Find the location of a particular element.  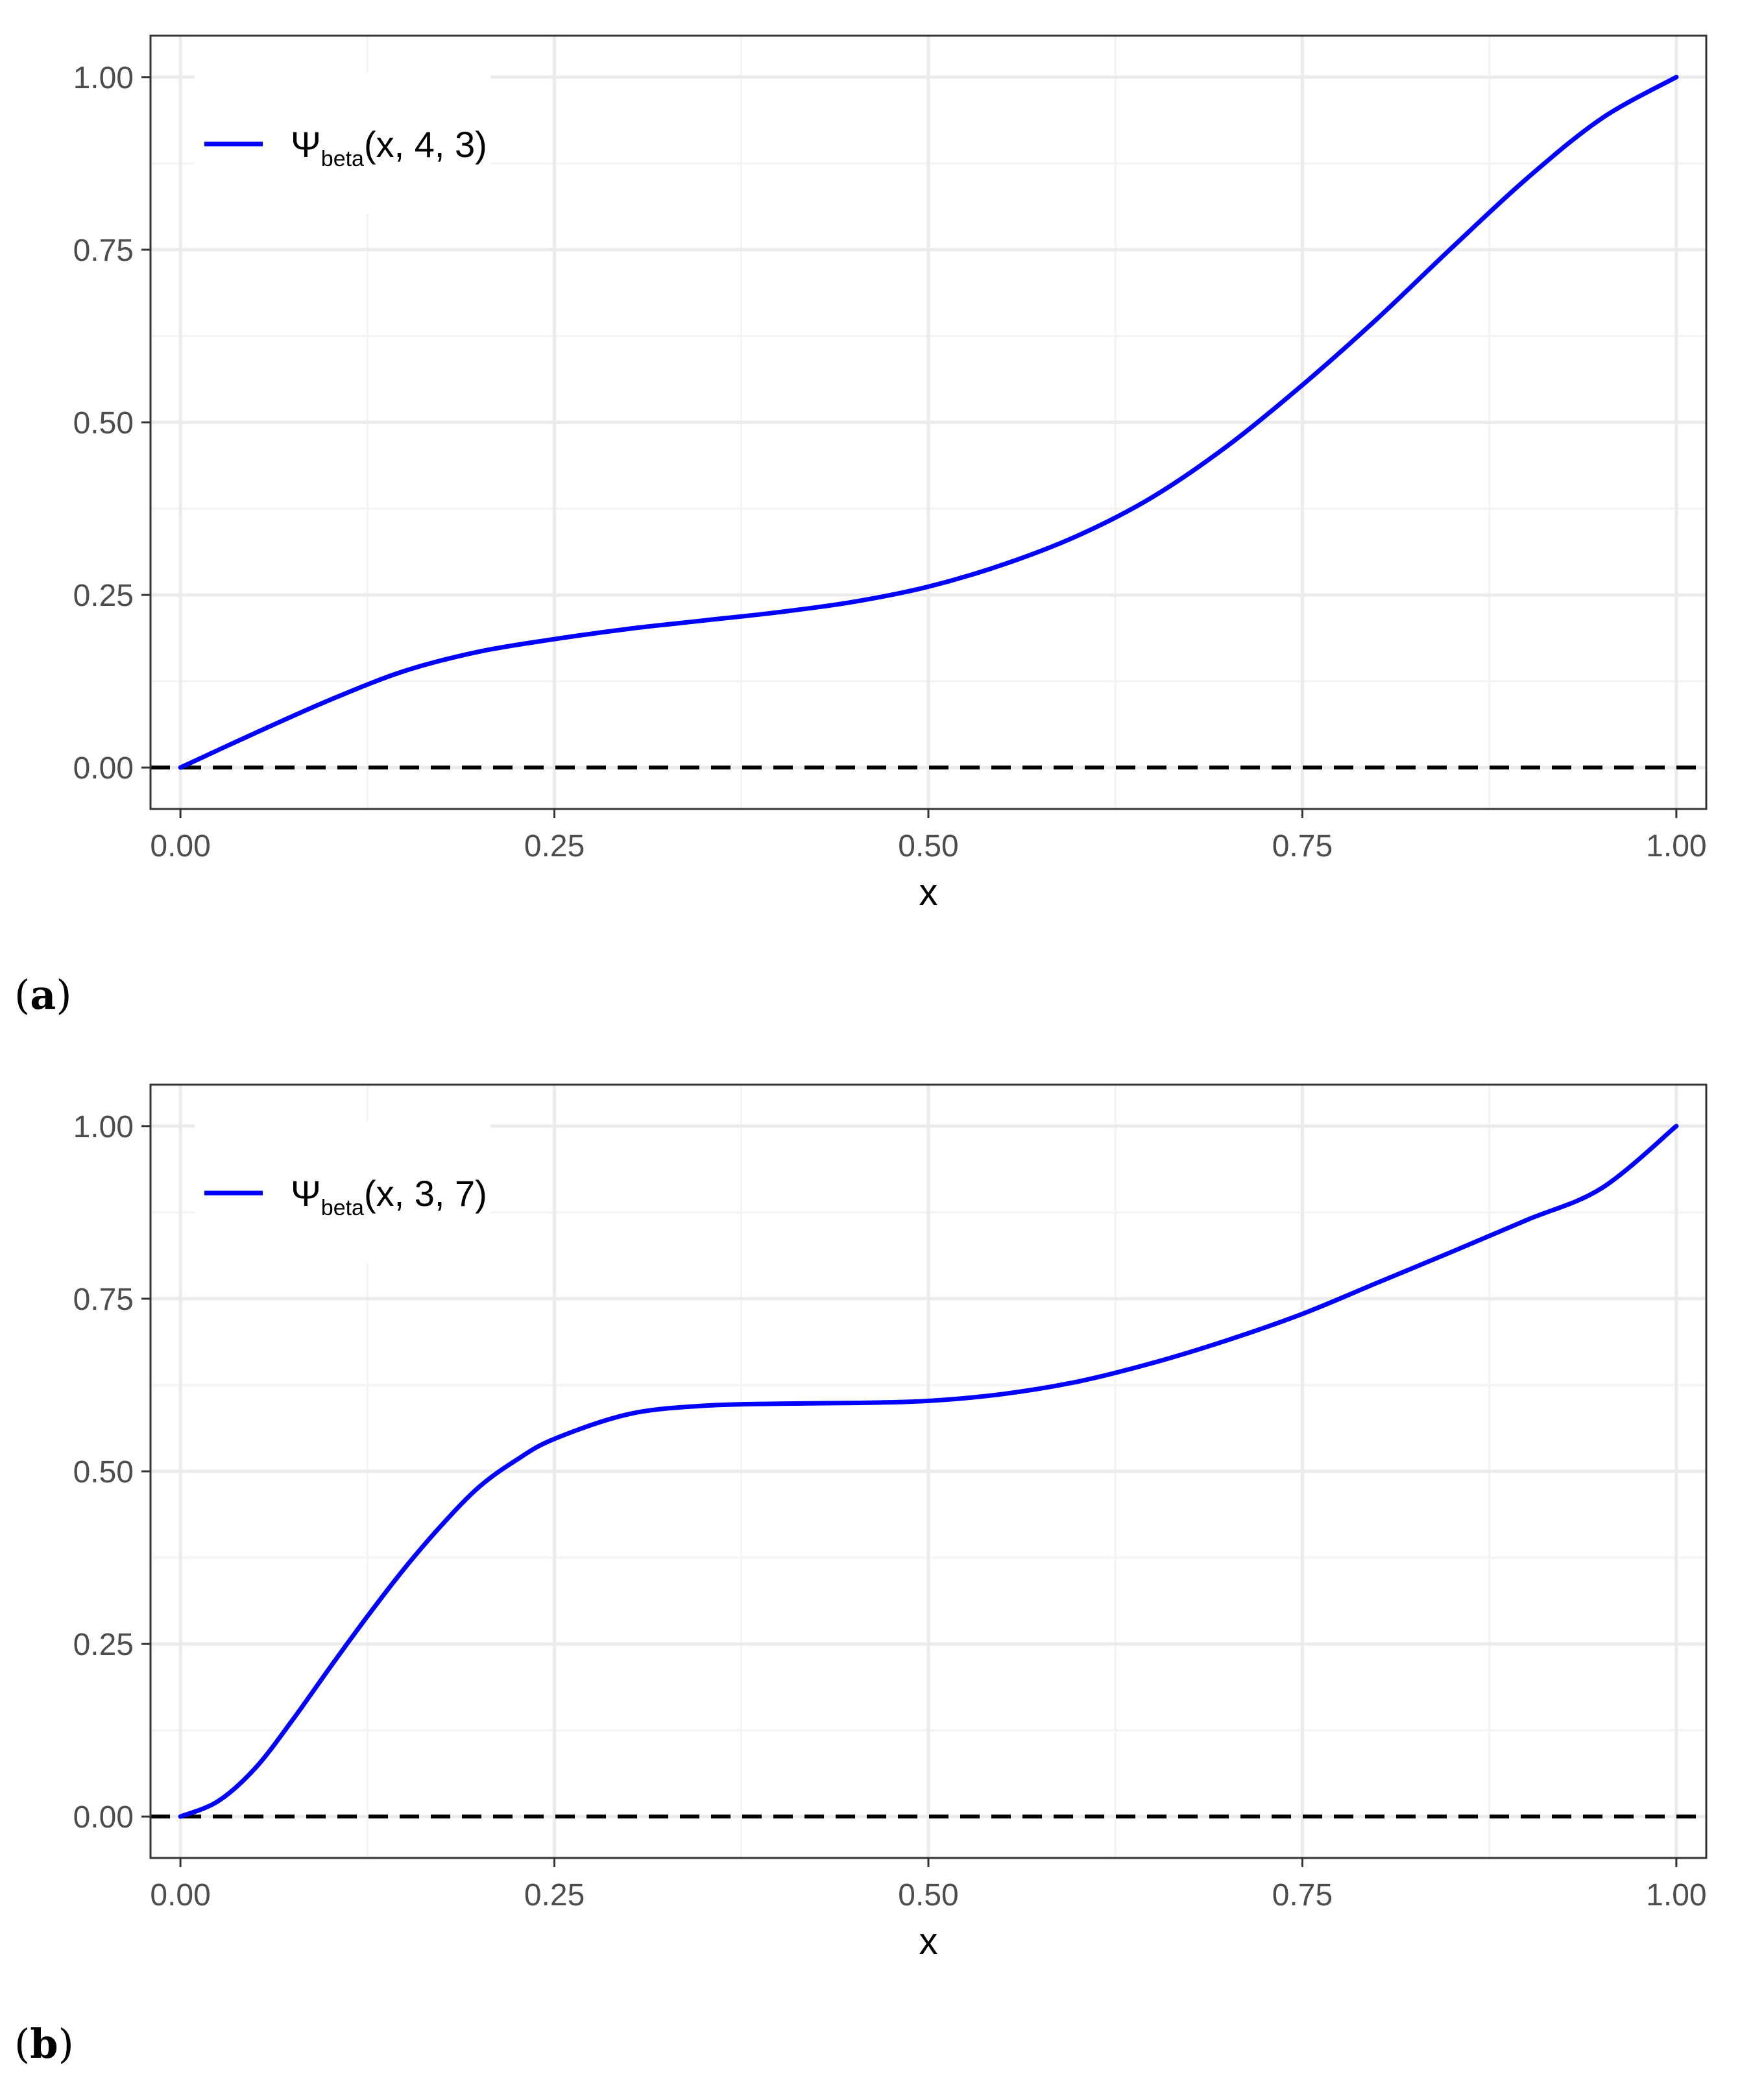

chart-1-legend-label: Ψbeta(x, 3, 7) is located at coordinates (389, 1196).